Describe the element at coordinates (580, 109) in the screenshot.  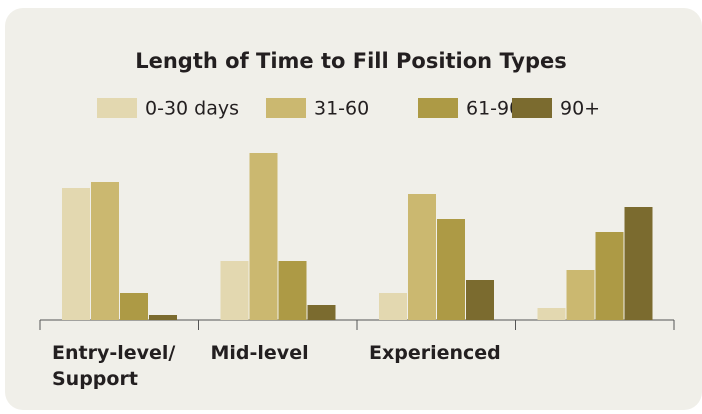
I see `legend-label: 90+` at that location.